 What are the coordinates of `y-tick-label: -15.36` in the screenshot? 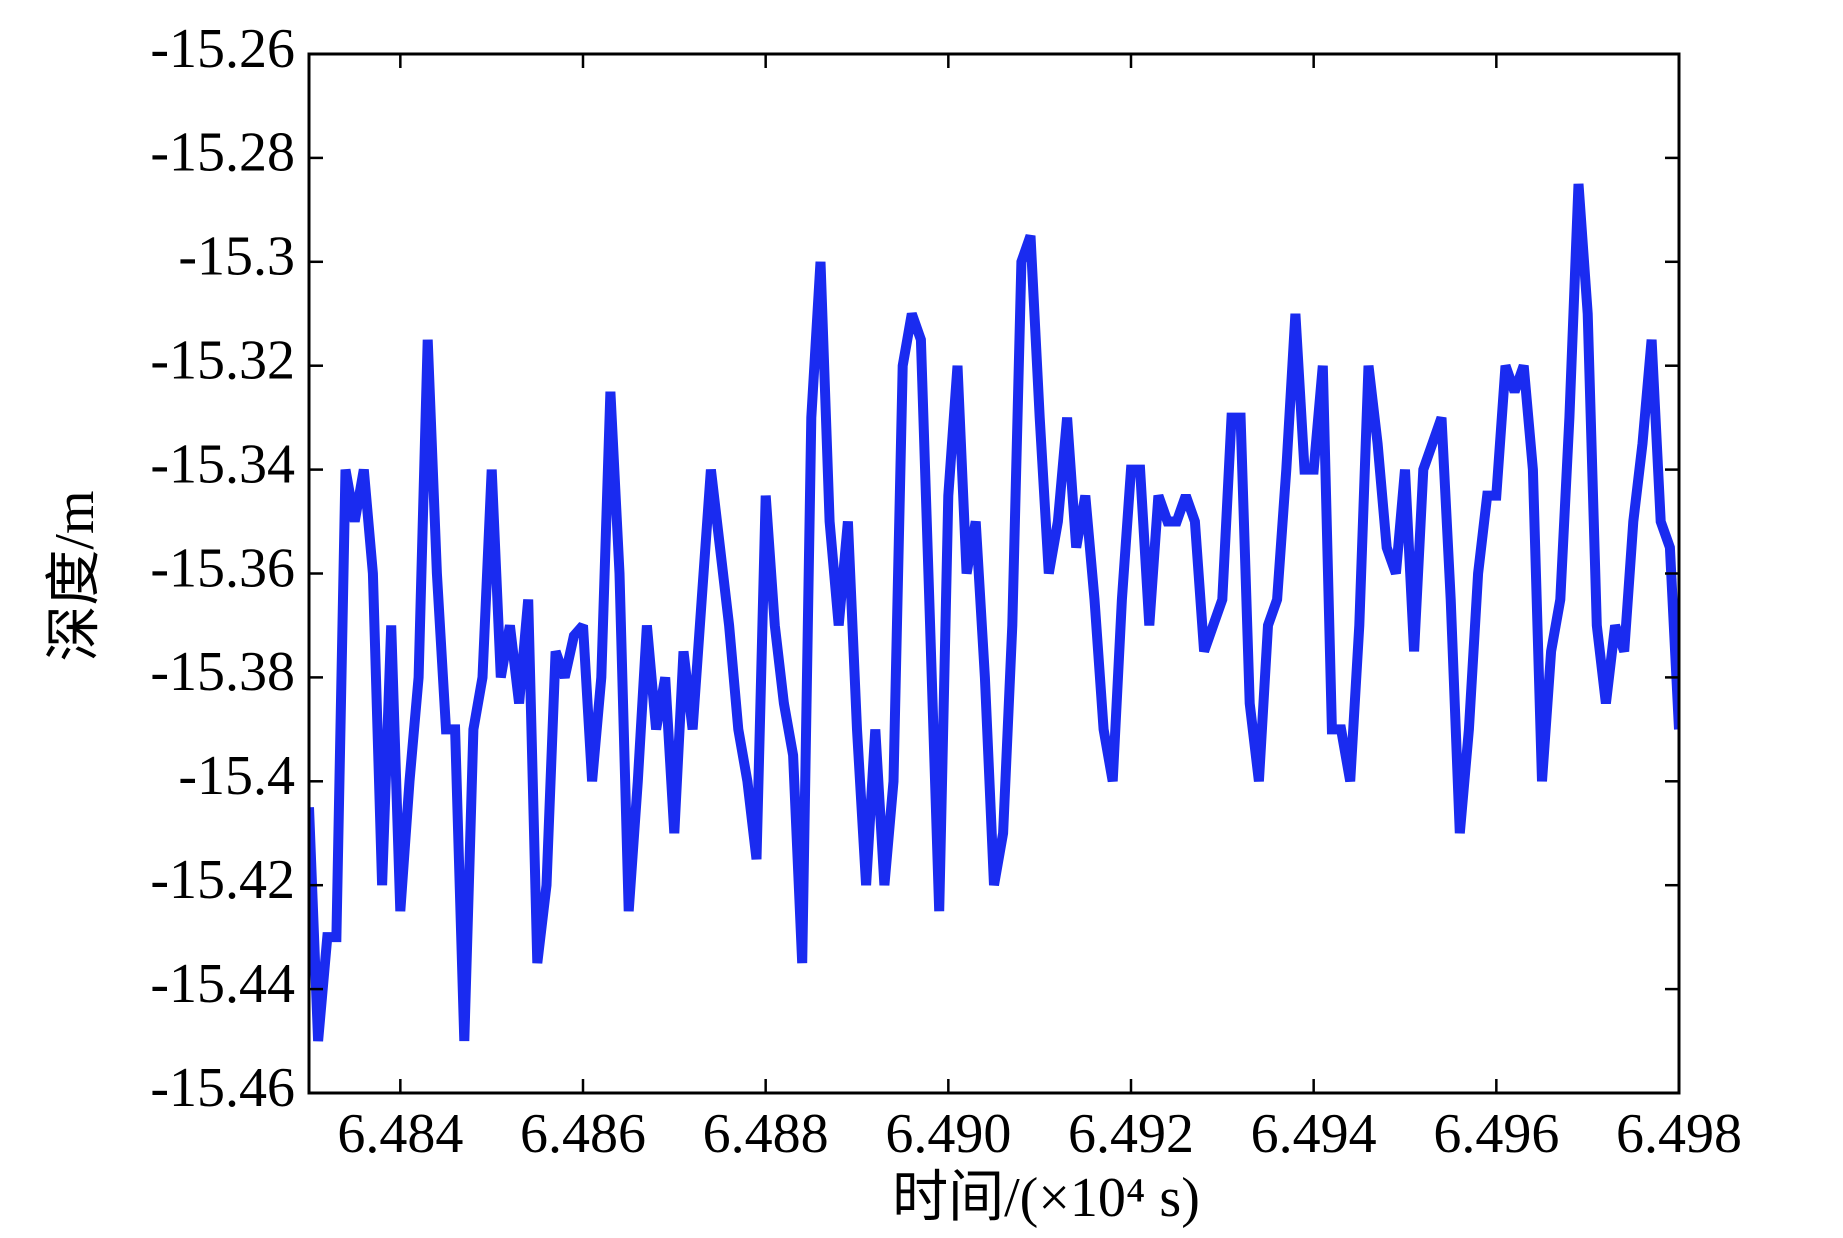 It's located at (222, 568).